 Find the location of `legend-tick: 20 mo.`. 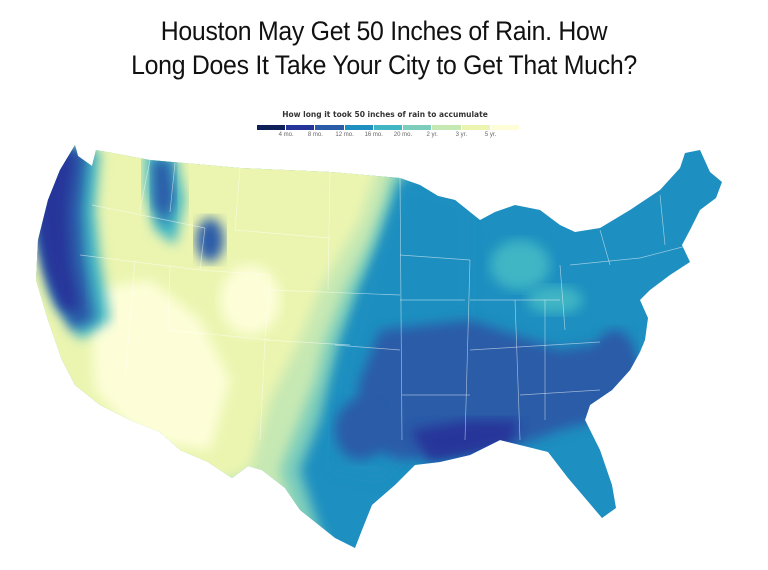

legend-tick: 20 mo. is located at coordinates (403, 135).